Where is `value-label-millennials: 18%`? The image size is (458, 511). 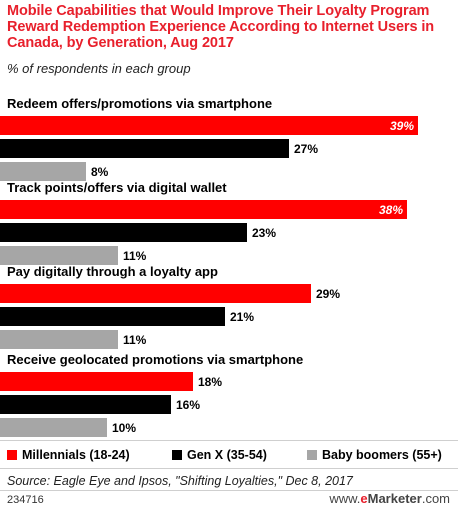 value-label-millennials: 18% is located at coordinates (210, 382).